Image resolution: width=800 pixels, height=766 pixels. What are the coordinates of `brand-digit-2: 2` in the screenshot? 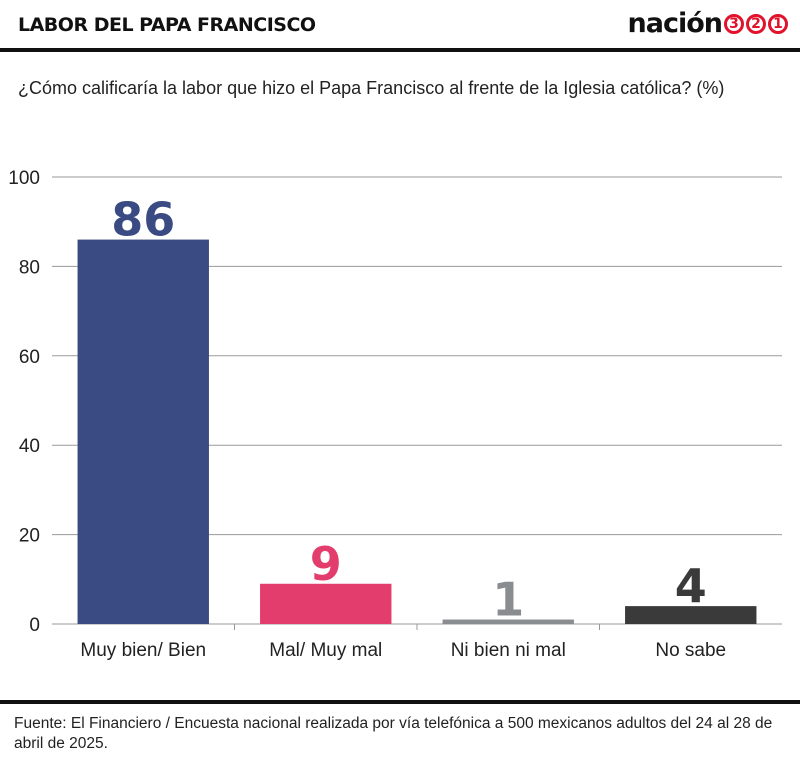 It's located at (756, 23).